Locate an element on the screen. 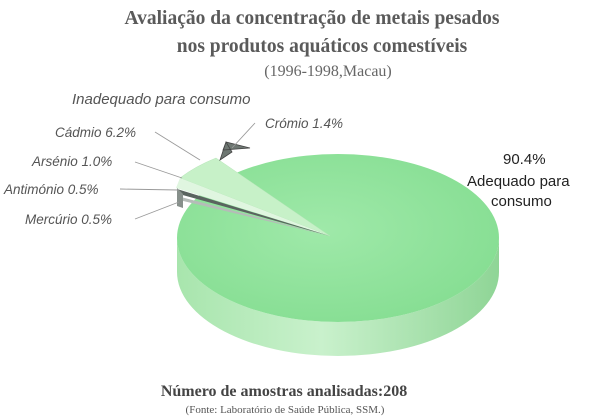  leader-mercurio is located at coordinates (157, 210).